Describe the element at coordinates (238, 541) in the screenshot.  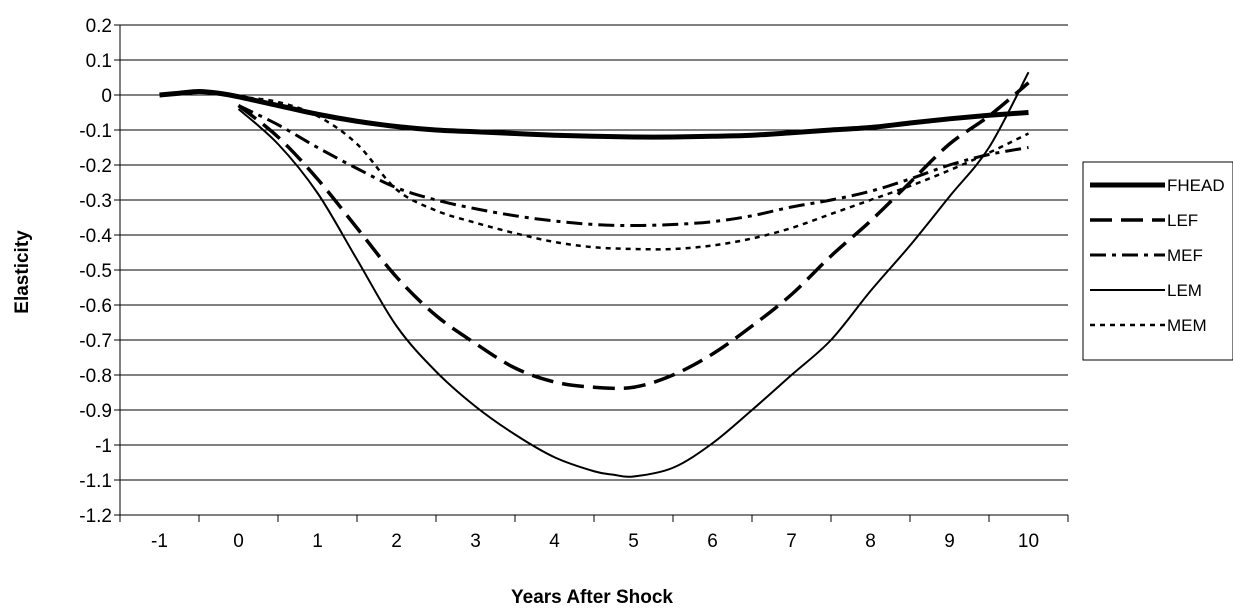
I see `x-tick-label: 0` at that location.